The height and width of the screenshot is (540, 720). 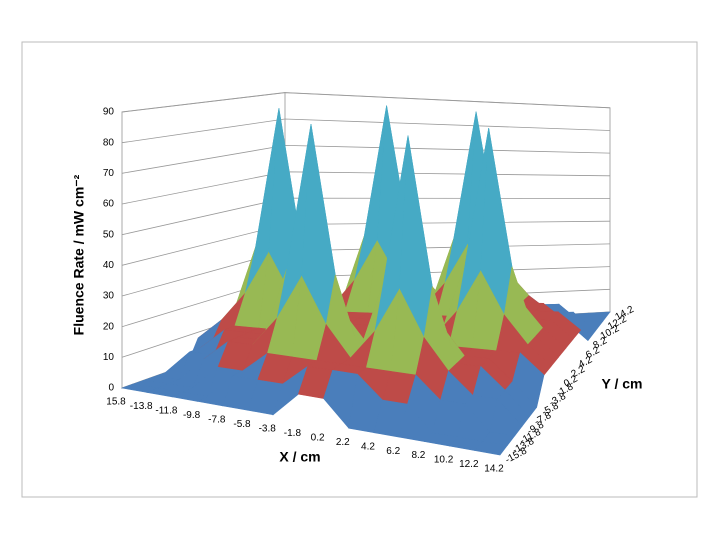 I want to click on x-tick-label: -11.8, so click(x=166, y=411).